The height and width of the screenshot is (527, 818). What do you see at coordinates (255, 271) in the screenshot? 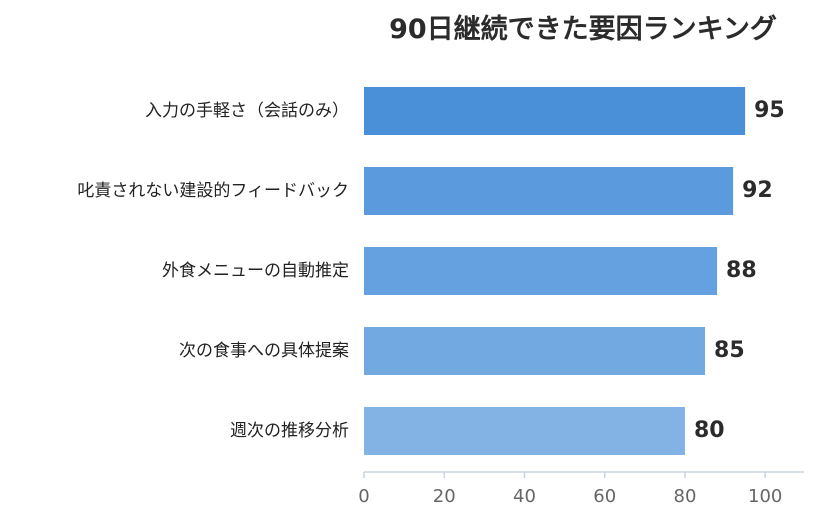
I see `category-label: 外食メニューの自動推定` at bounding box center [255, 271].